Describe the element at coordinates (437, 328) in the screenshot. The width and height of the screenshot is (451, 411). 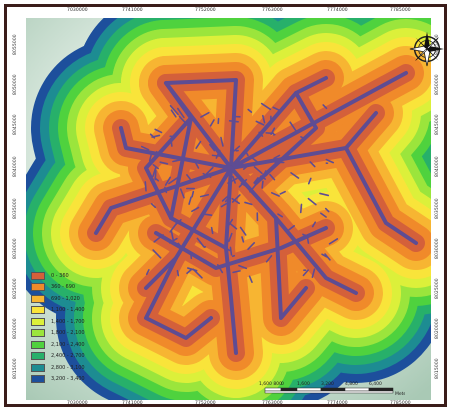
I see `right-coordinate-tick: 8020000` at that location.